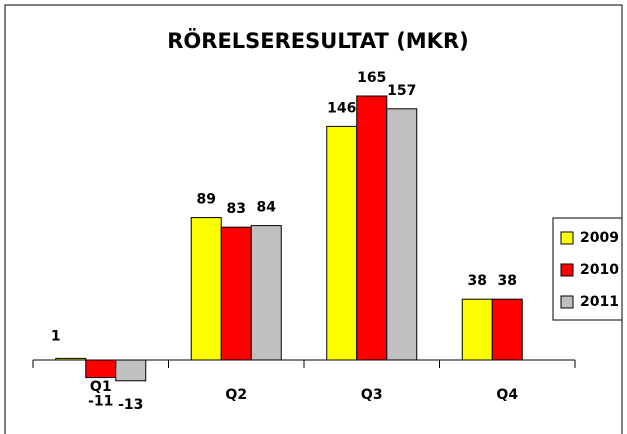  Describe the element at coordinates (130, 405) in the screenshot. I see `value-label: -13` at that location.